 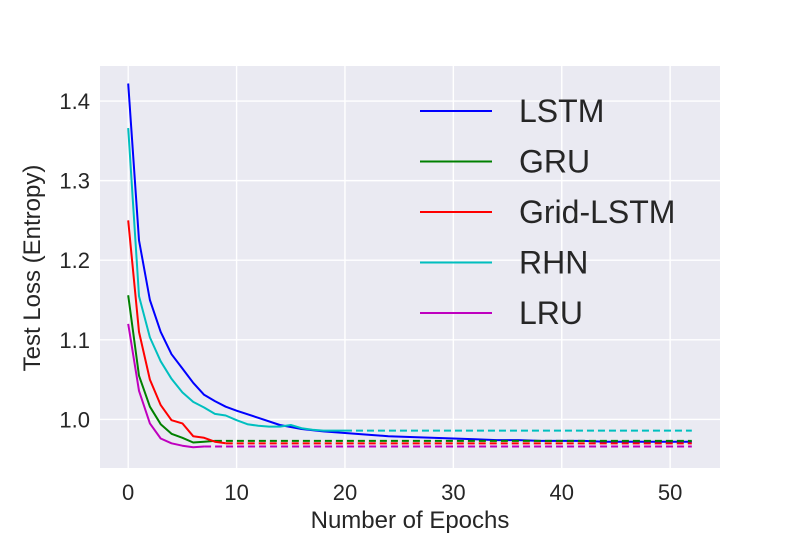 What do you see at coordinates (670, 492) in the screenshot?
I see `x-tick-label: 50` at bounding box center [670, 492].